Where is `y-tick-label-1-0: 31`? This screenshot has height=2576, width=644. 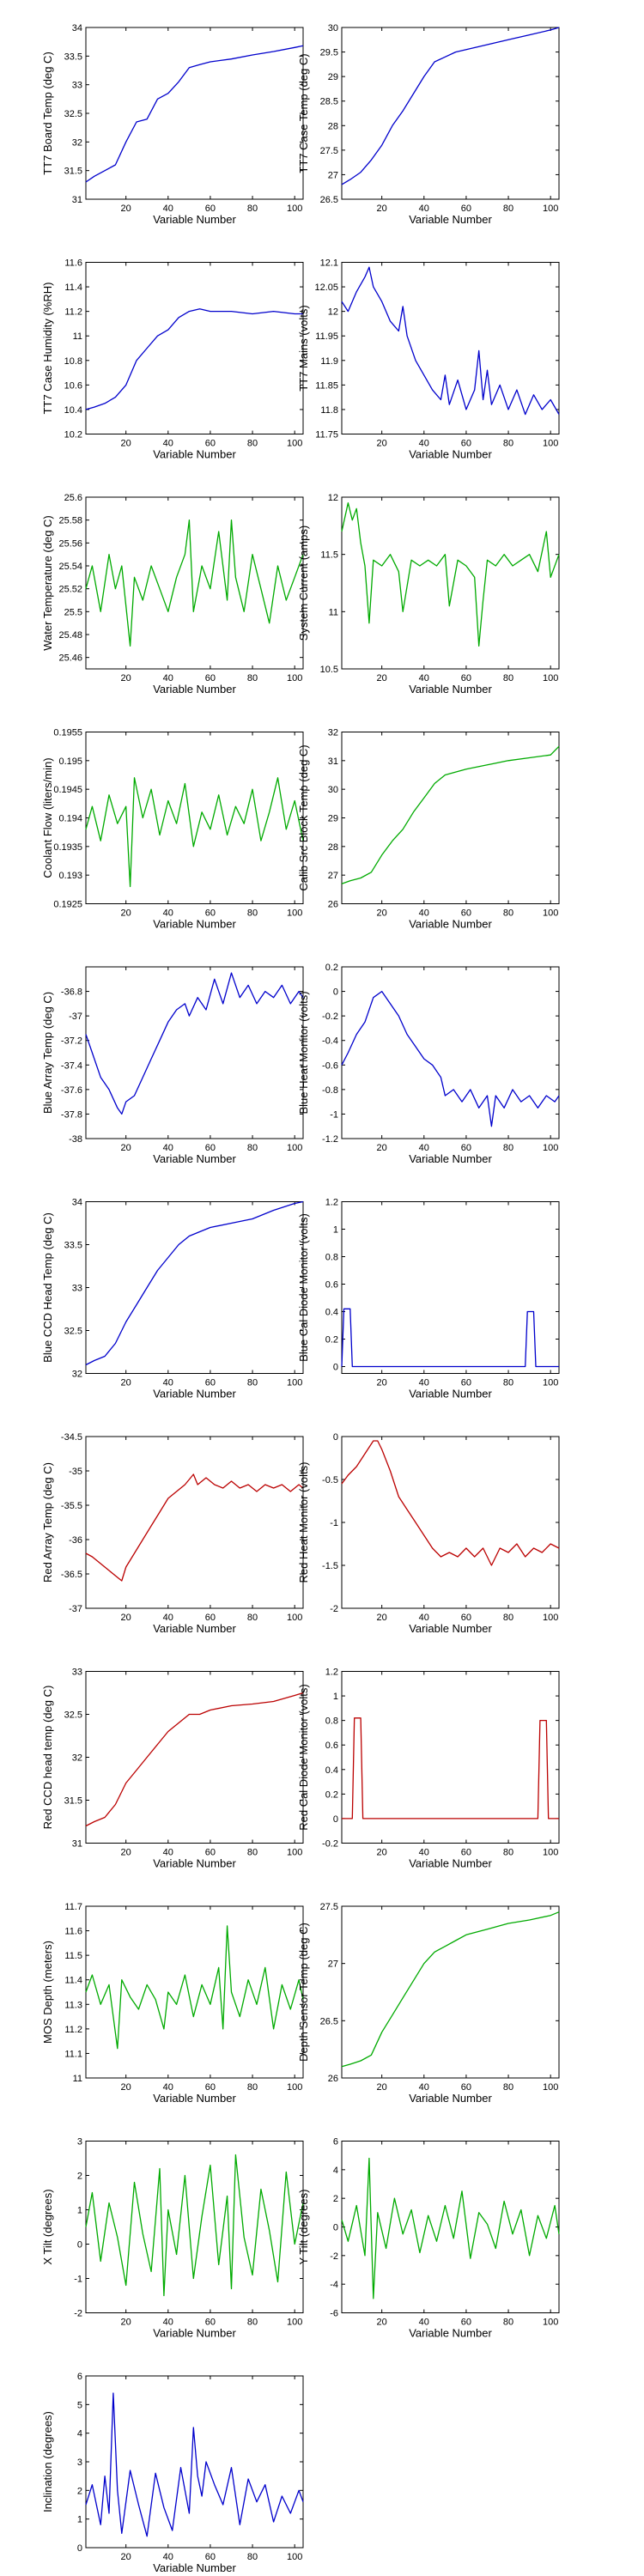 y-tick-label-1-0: 31 is located at coordinates (77, 200).